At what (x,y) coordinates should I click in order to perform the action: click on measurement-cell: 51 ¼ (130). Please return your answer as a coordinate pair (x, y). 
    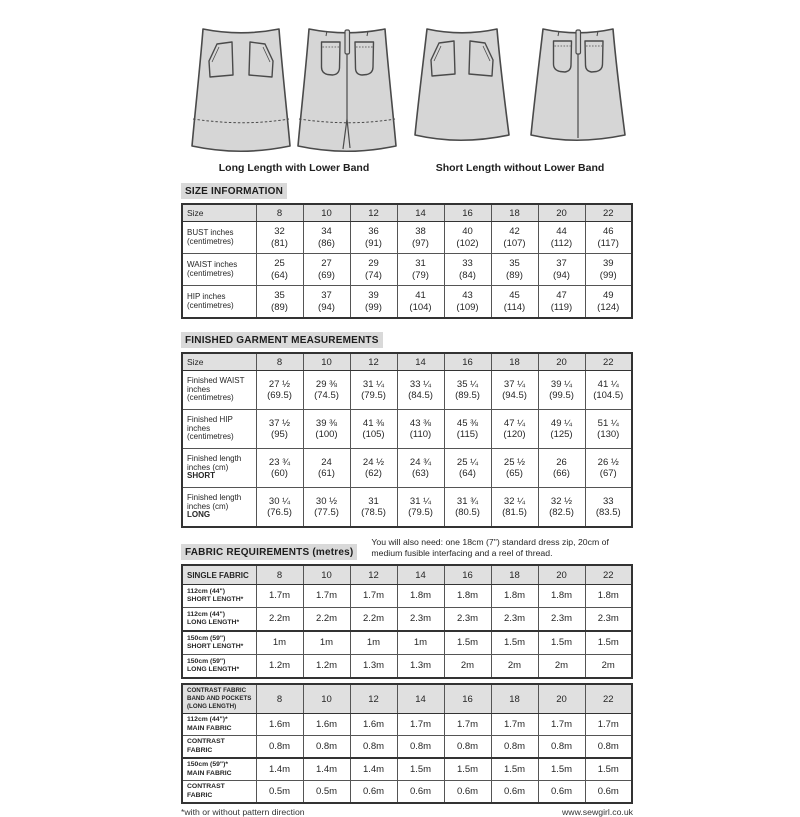
    Looking at the image, I should click on (608, 429).